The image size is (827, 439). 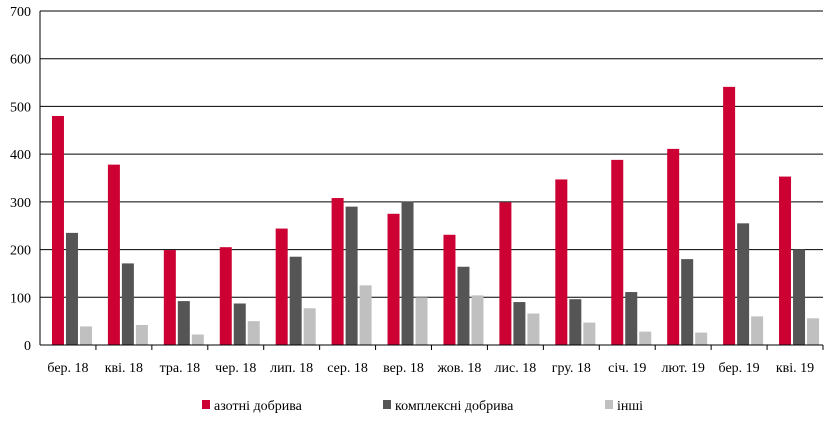 I want to click on legend-label: інші, so click(x=630, y=406).